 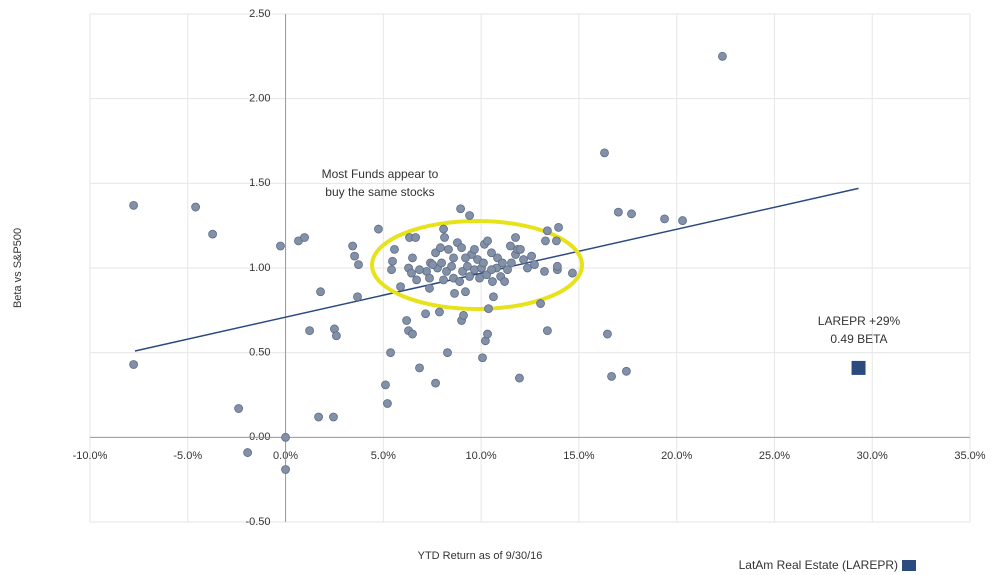 I want to click on y-axis-title: Beta vs S&P500, so click(x=18, y=268).